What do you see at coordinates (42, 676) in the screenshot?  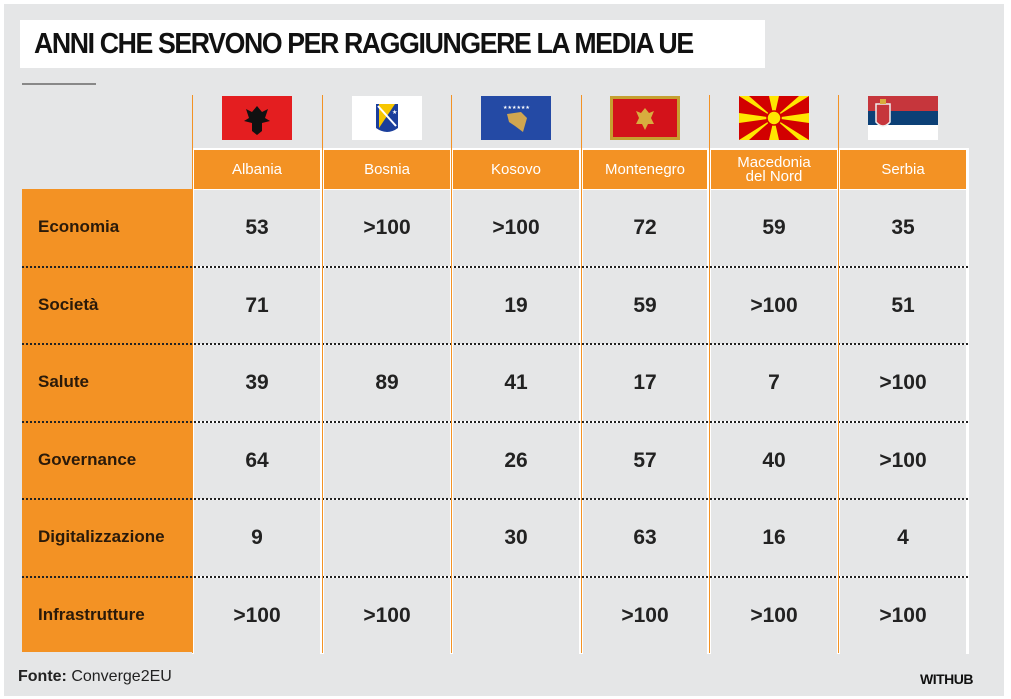 I see `source-label: Fonte:` at bounding box center [42, 676].